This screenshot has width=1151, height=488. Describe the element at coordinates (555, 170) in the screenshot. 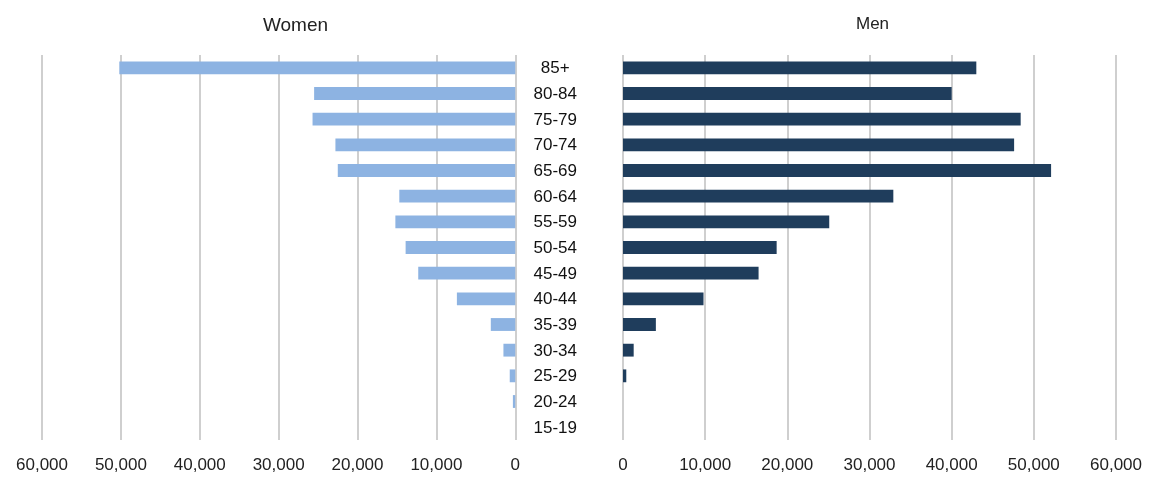

I see `y-tick-label: 65-69` at that location.